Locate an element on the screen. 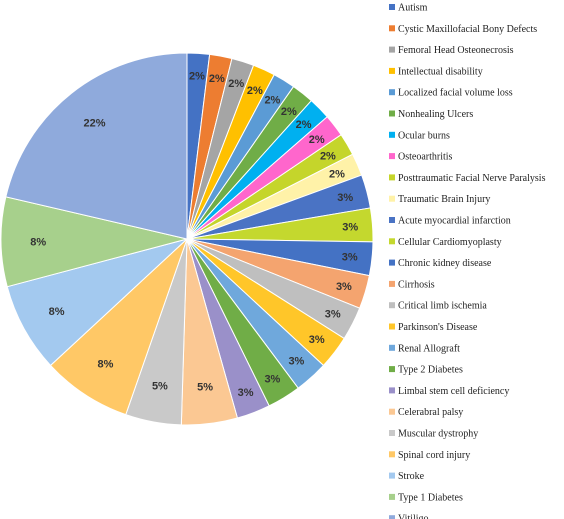 The height and width of the screenshot is (519, 564). legend-swatch-autism is located at coordinates (392, 7).